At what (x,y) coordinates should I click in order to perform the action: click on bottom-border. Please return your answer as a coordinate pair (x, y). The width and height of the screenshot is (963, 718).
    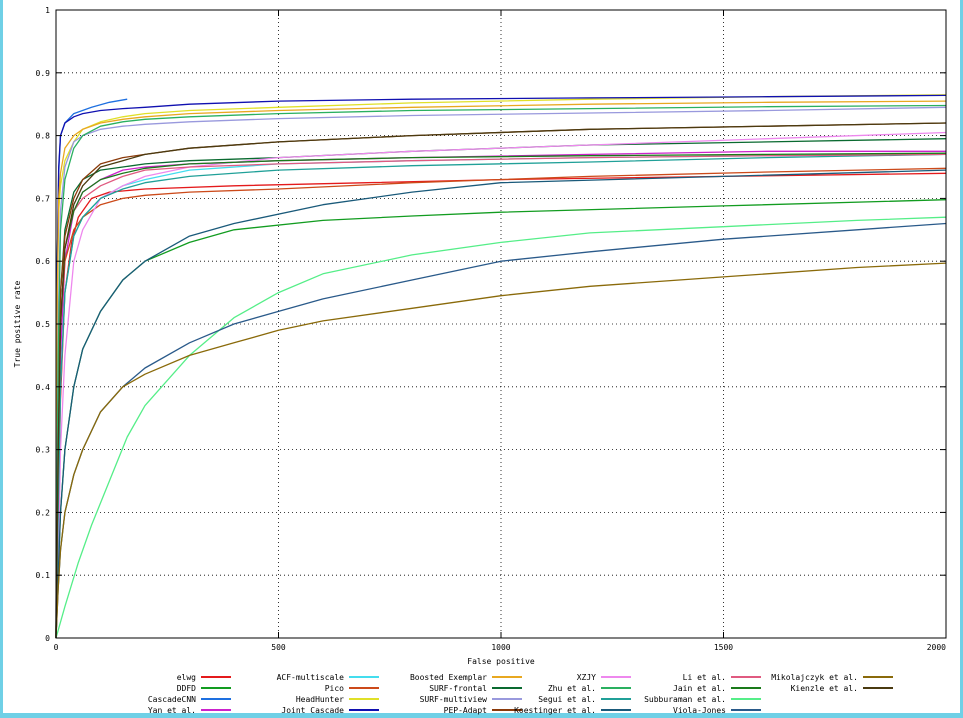
    Looking at the image, I should click on (481, 715).